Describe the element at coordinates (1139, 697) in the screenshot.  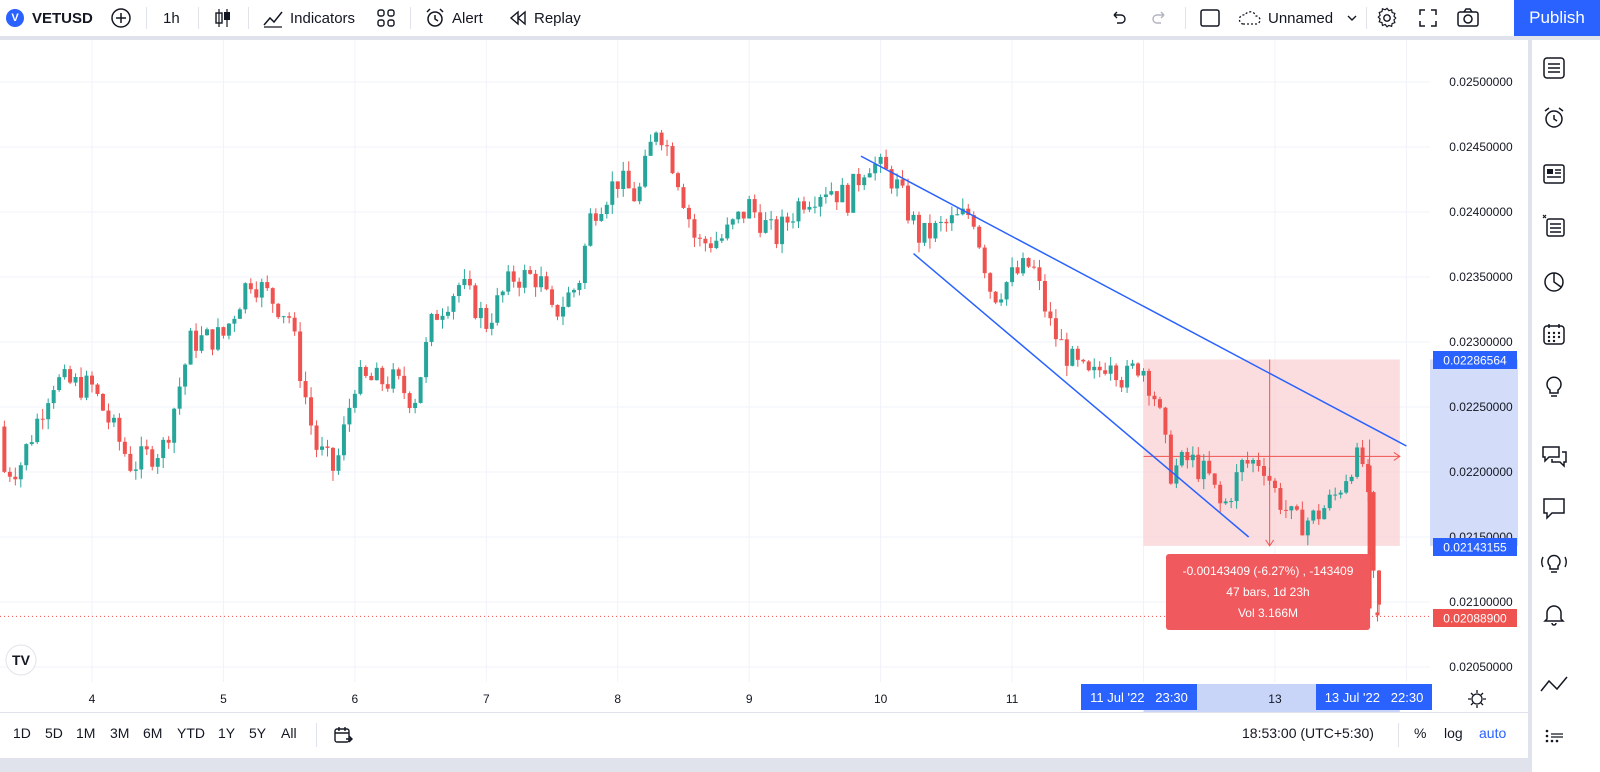
I see `range-start-time-label: 11 Jul '22 23:30` at that location.